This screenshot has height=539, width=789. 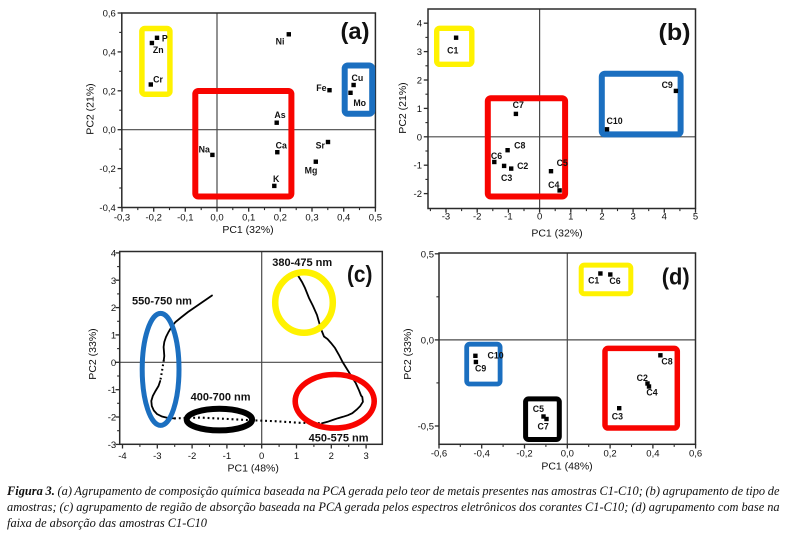 What do you see at coordinates (221, 398) in the screenshot?
I see `svg-text: 400-700 nm` at bounding box center [221, 398].